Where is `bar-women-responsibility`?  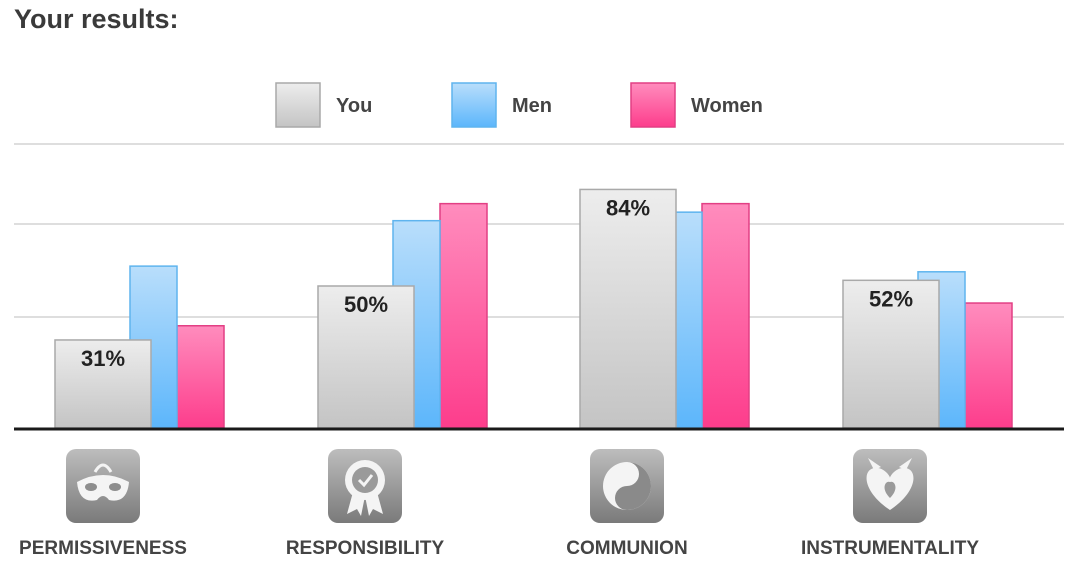
bar-women-responsibility is located at coordinates (463, 315).